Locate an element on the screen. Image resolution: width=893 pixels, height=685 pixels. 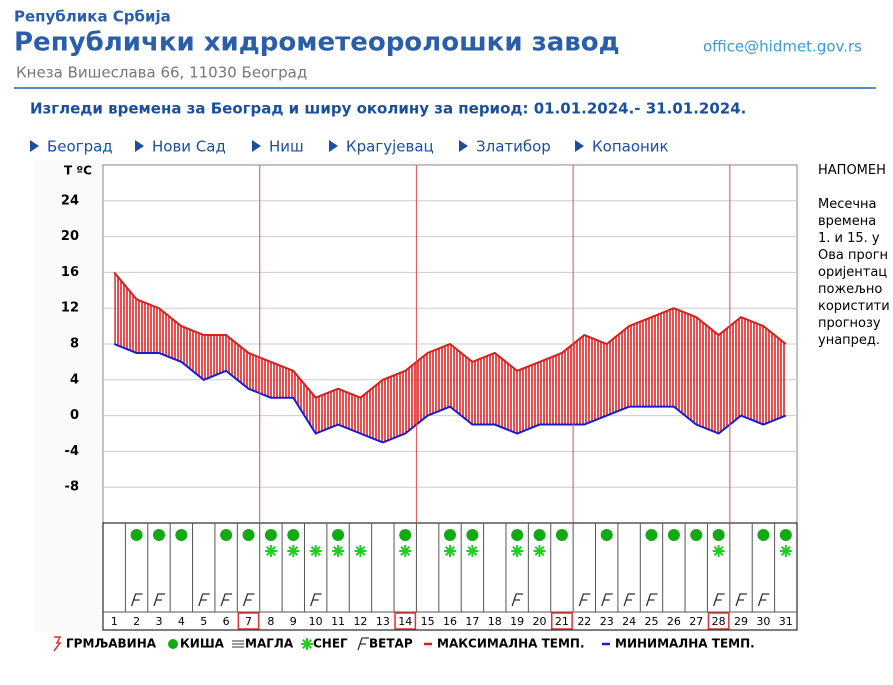
note-line: користити is located at coordinates (854, 306).